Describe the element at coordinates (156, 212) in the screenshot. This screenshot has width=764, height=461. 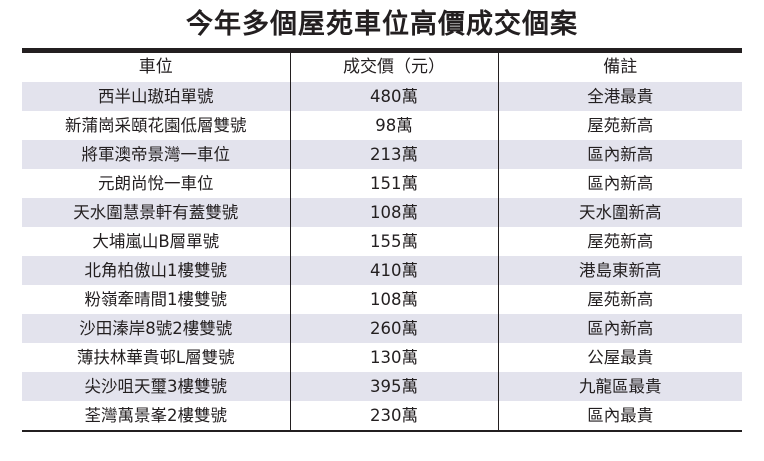
I see `cell-parking-space-name: 天水圍慧景軒有蓋雙號` at that location.